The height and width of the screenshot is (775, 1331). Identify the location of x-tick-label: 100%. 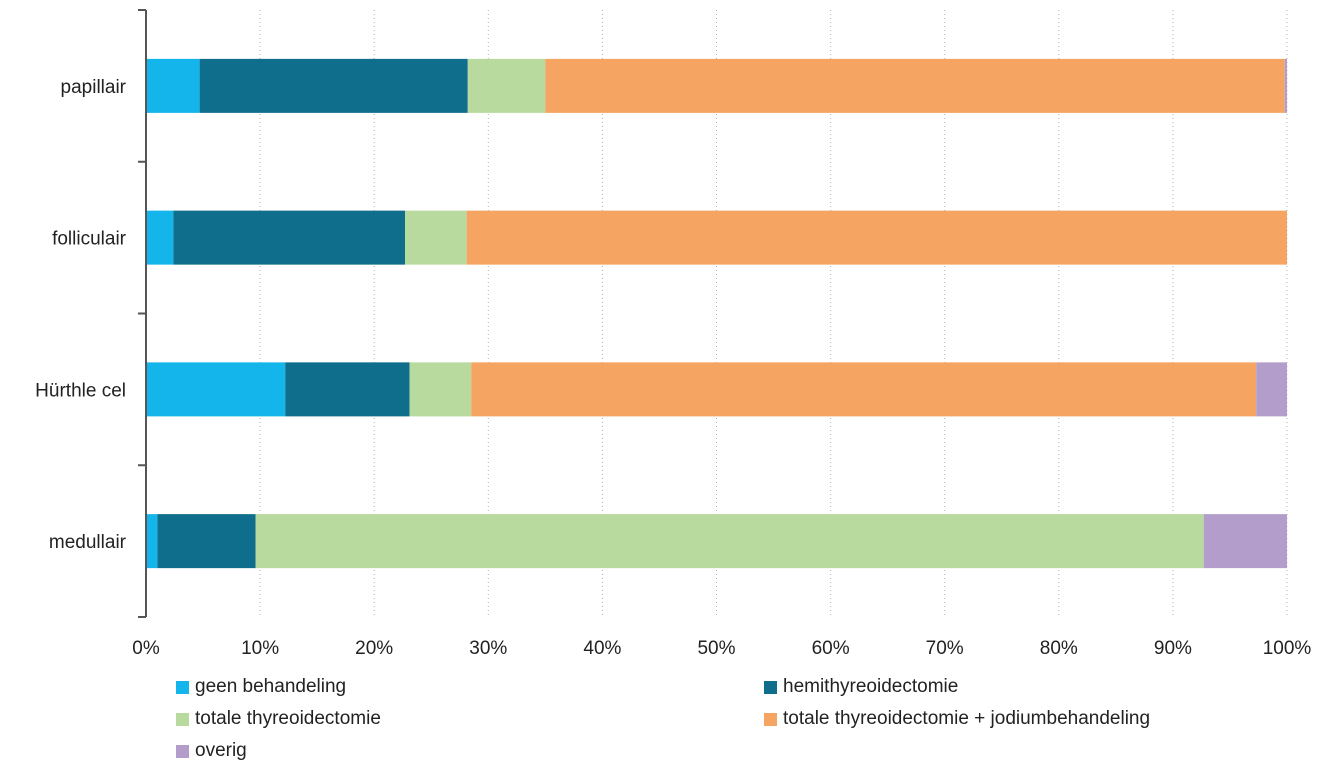
(1287, 648).